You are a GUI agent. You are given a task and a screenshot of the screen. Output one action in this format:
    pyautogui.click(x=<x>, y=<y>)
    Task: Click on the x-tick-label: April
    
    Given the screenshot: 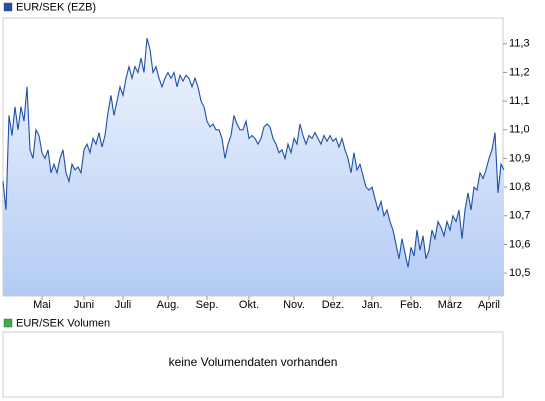 What is the action you would take?
    pyautogui.click(x=489, y=305)
    